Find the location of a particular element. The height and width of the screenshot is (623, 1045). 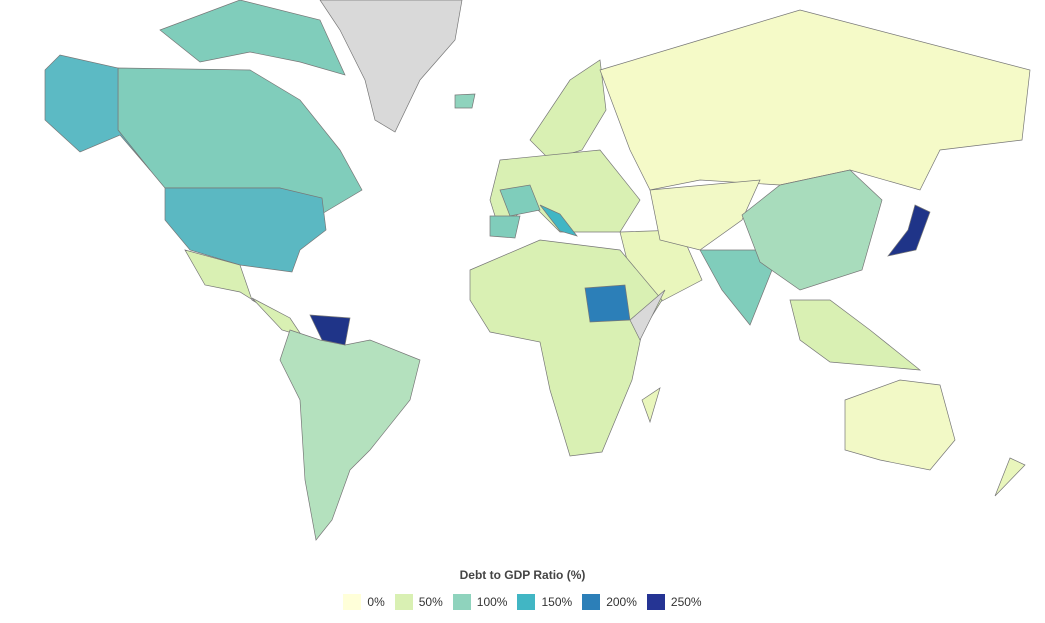

legend-label: 250% is located at coordinates (686, 602).